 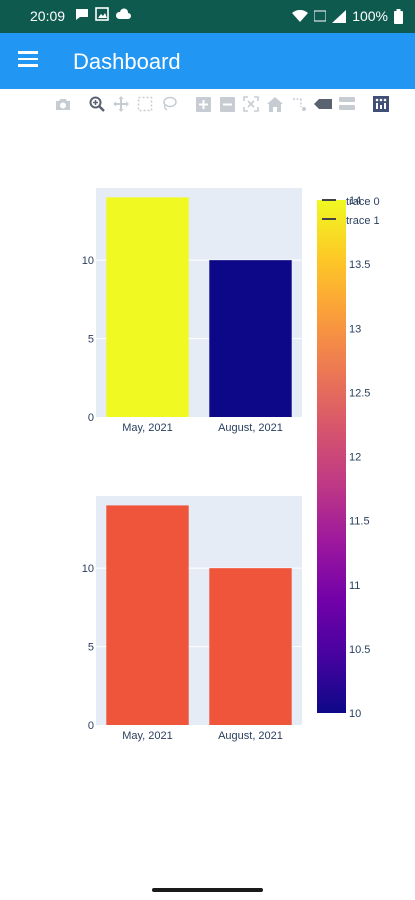 I want to click on home-indicator, so click(x=207, y=890).